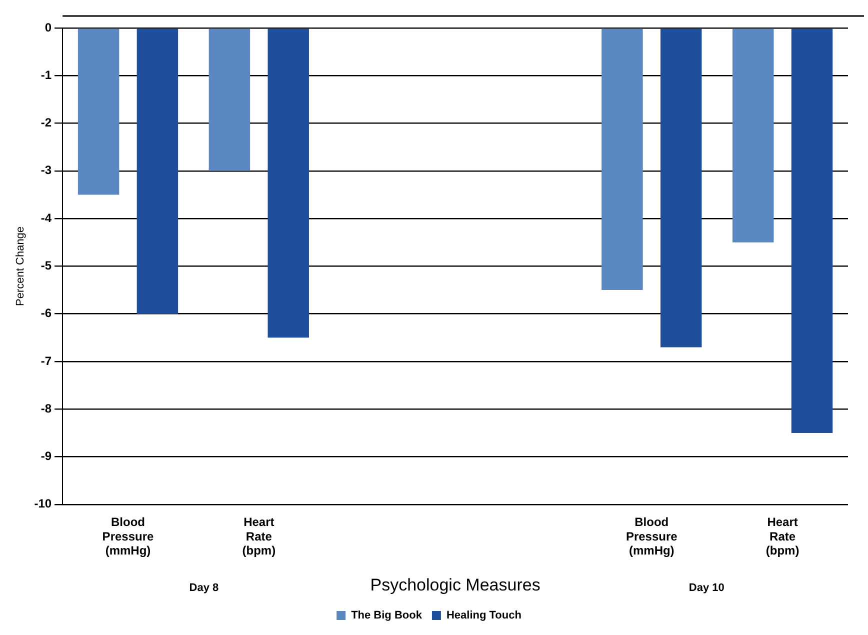 The height and width of the screenshot is (635, 868). What do you see at coordinates (204, 588) in the screenshot?
I see `text: Day 8` at bounding box center [204, 588].